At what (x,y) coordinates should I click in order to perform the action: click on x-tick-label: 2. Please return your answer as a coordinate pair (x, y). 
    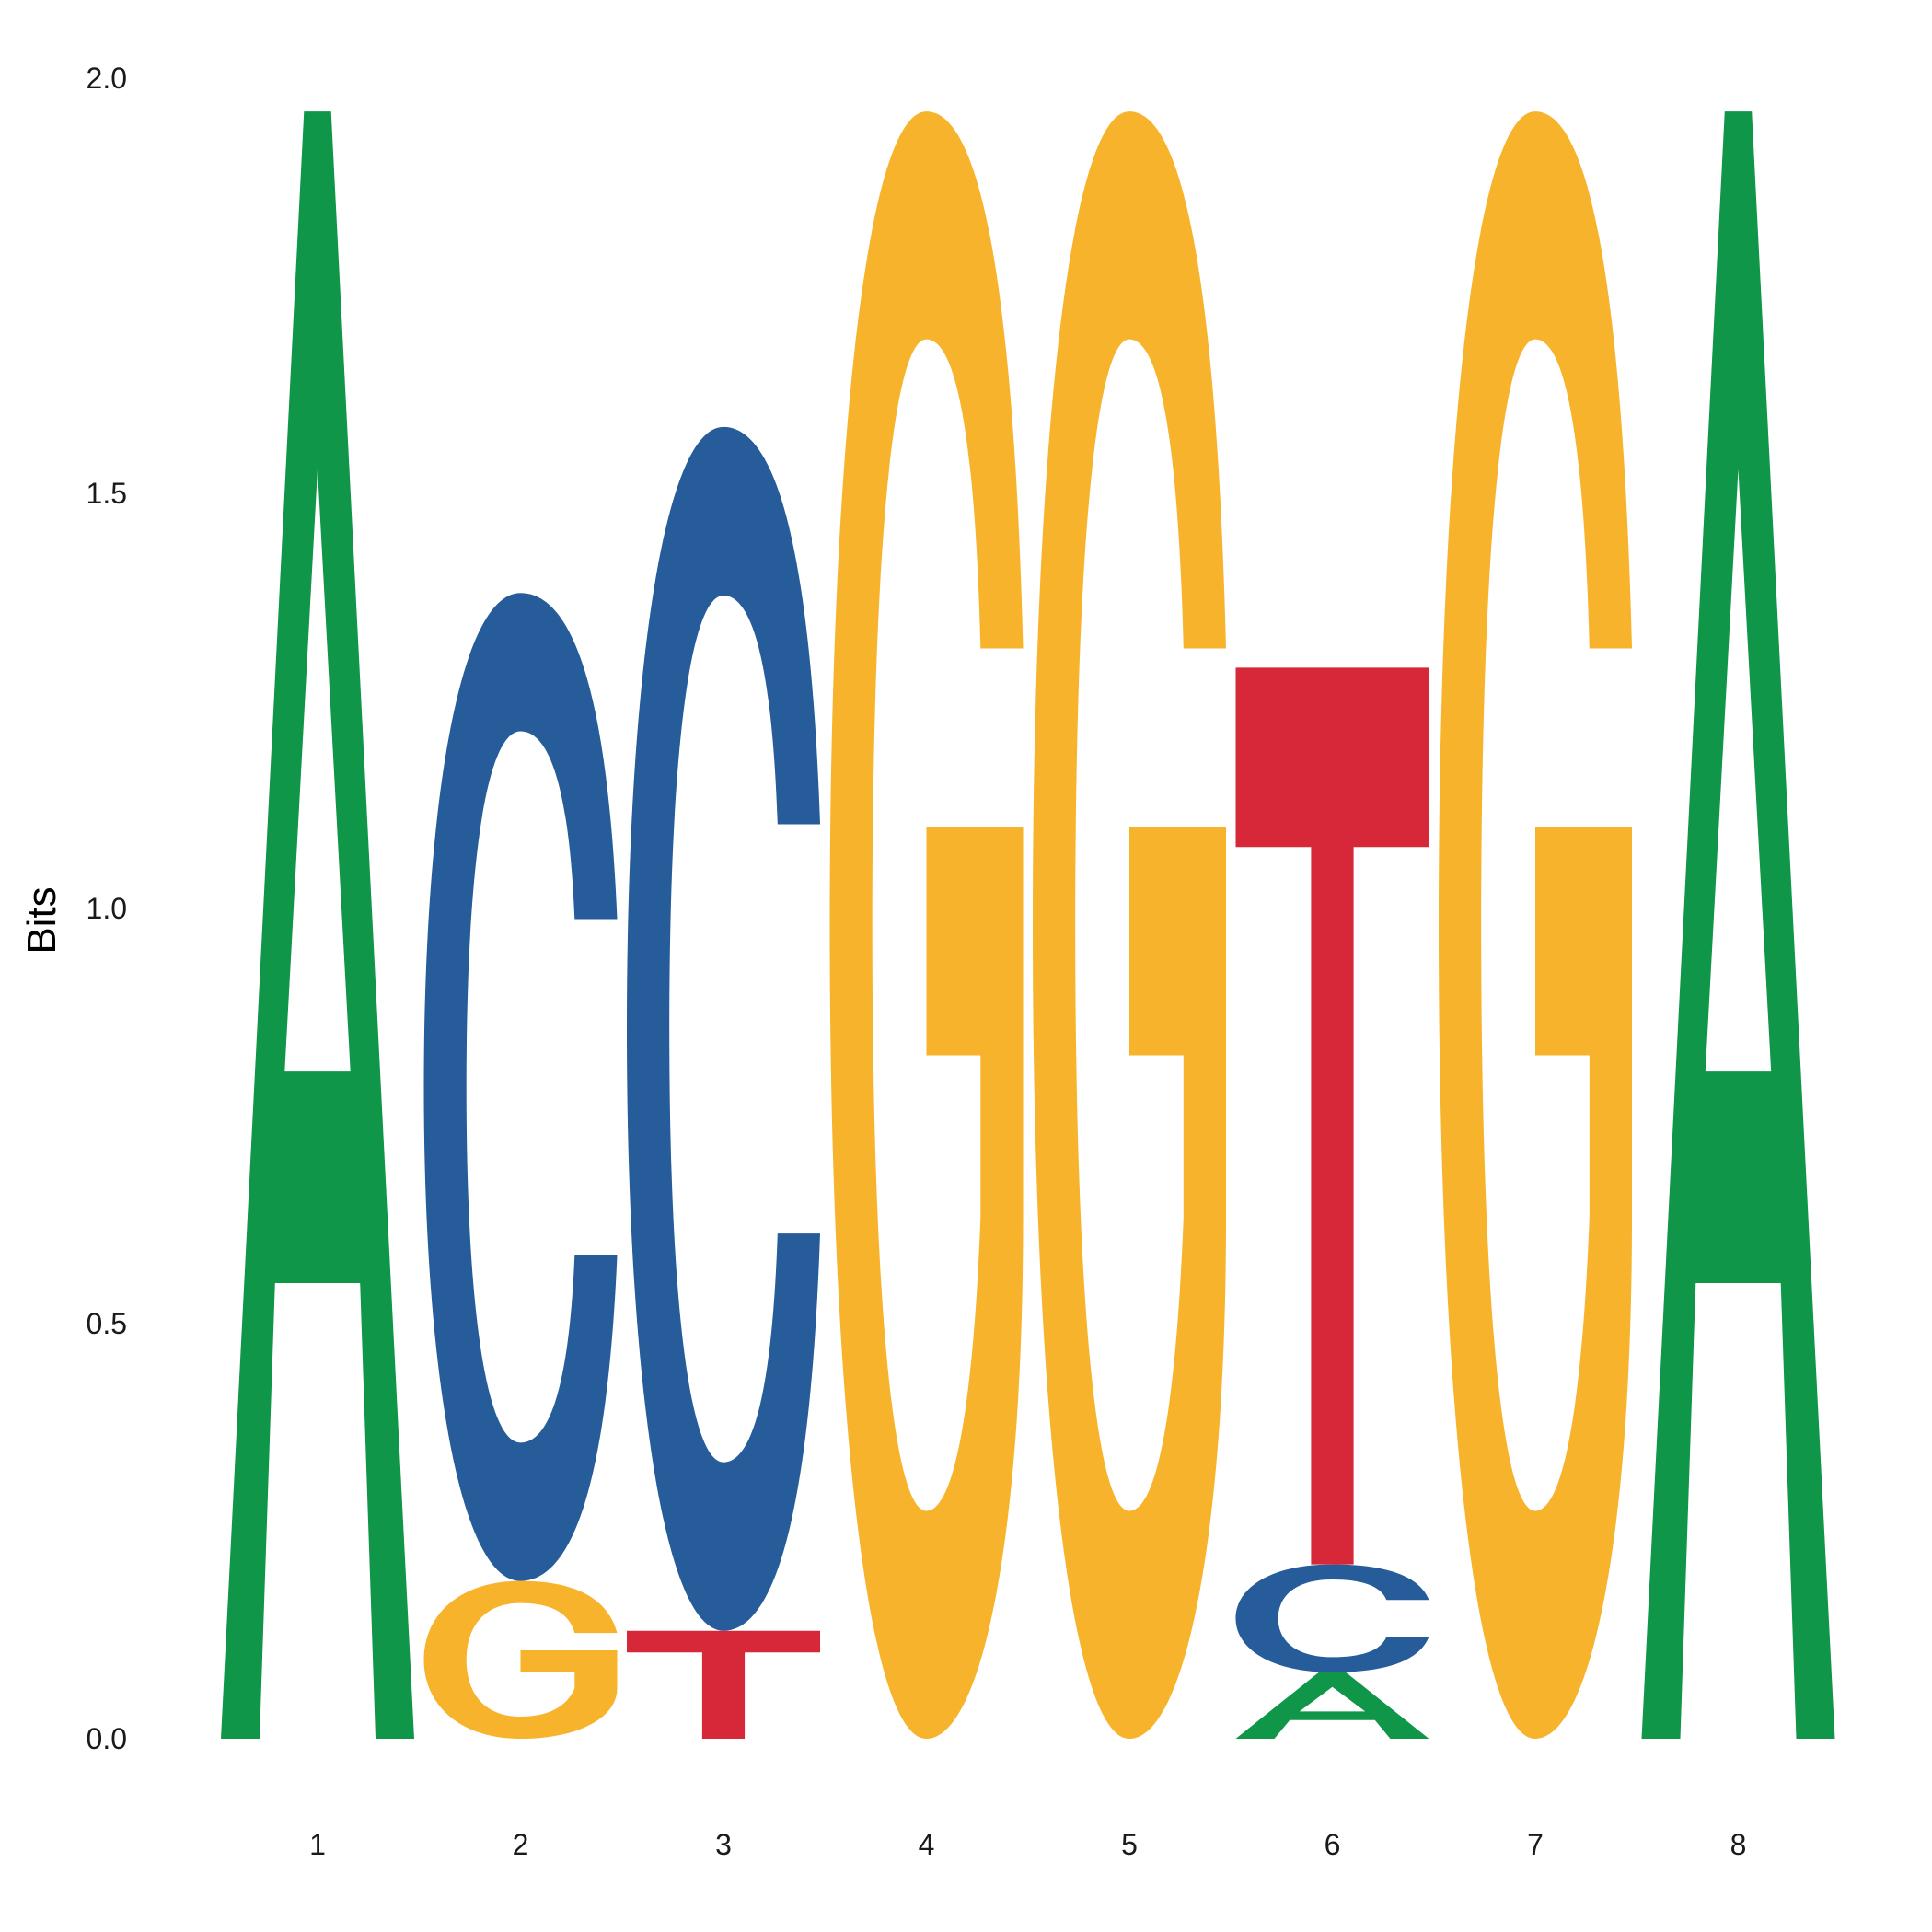
    Looking at the image, I should click on (521, 1845).